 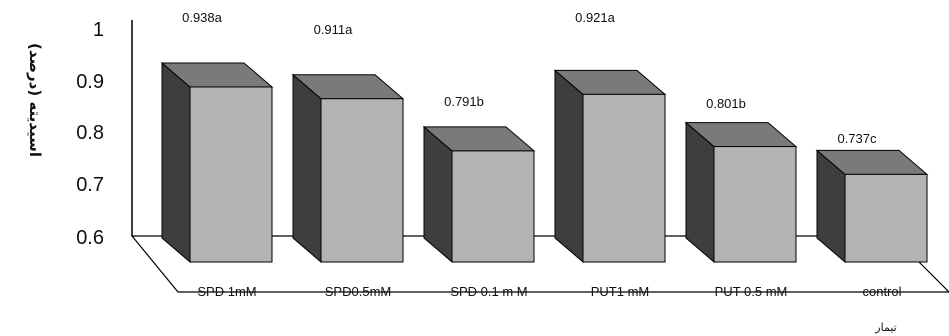 I want to click on x-tick-label: PUT 0.5 mM, so click(x=751, y=291).